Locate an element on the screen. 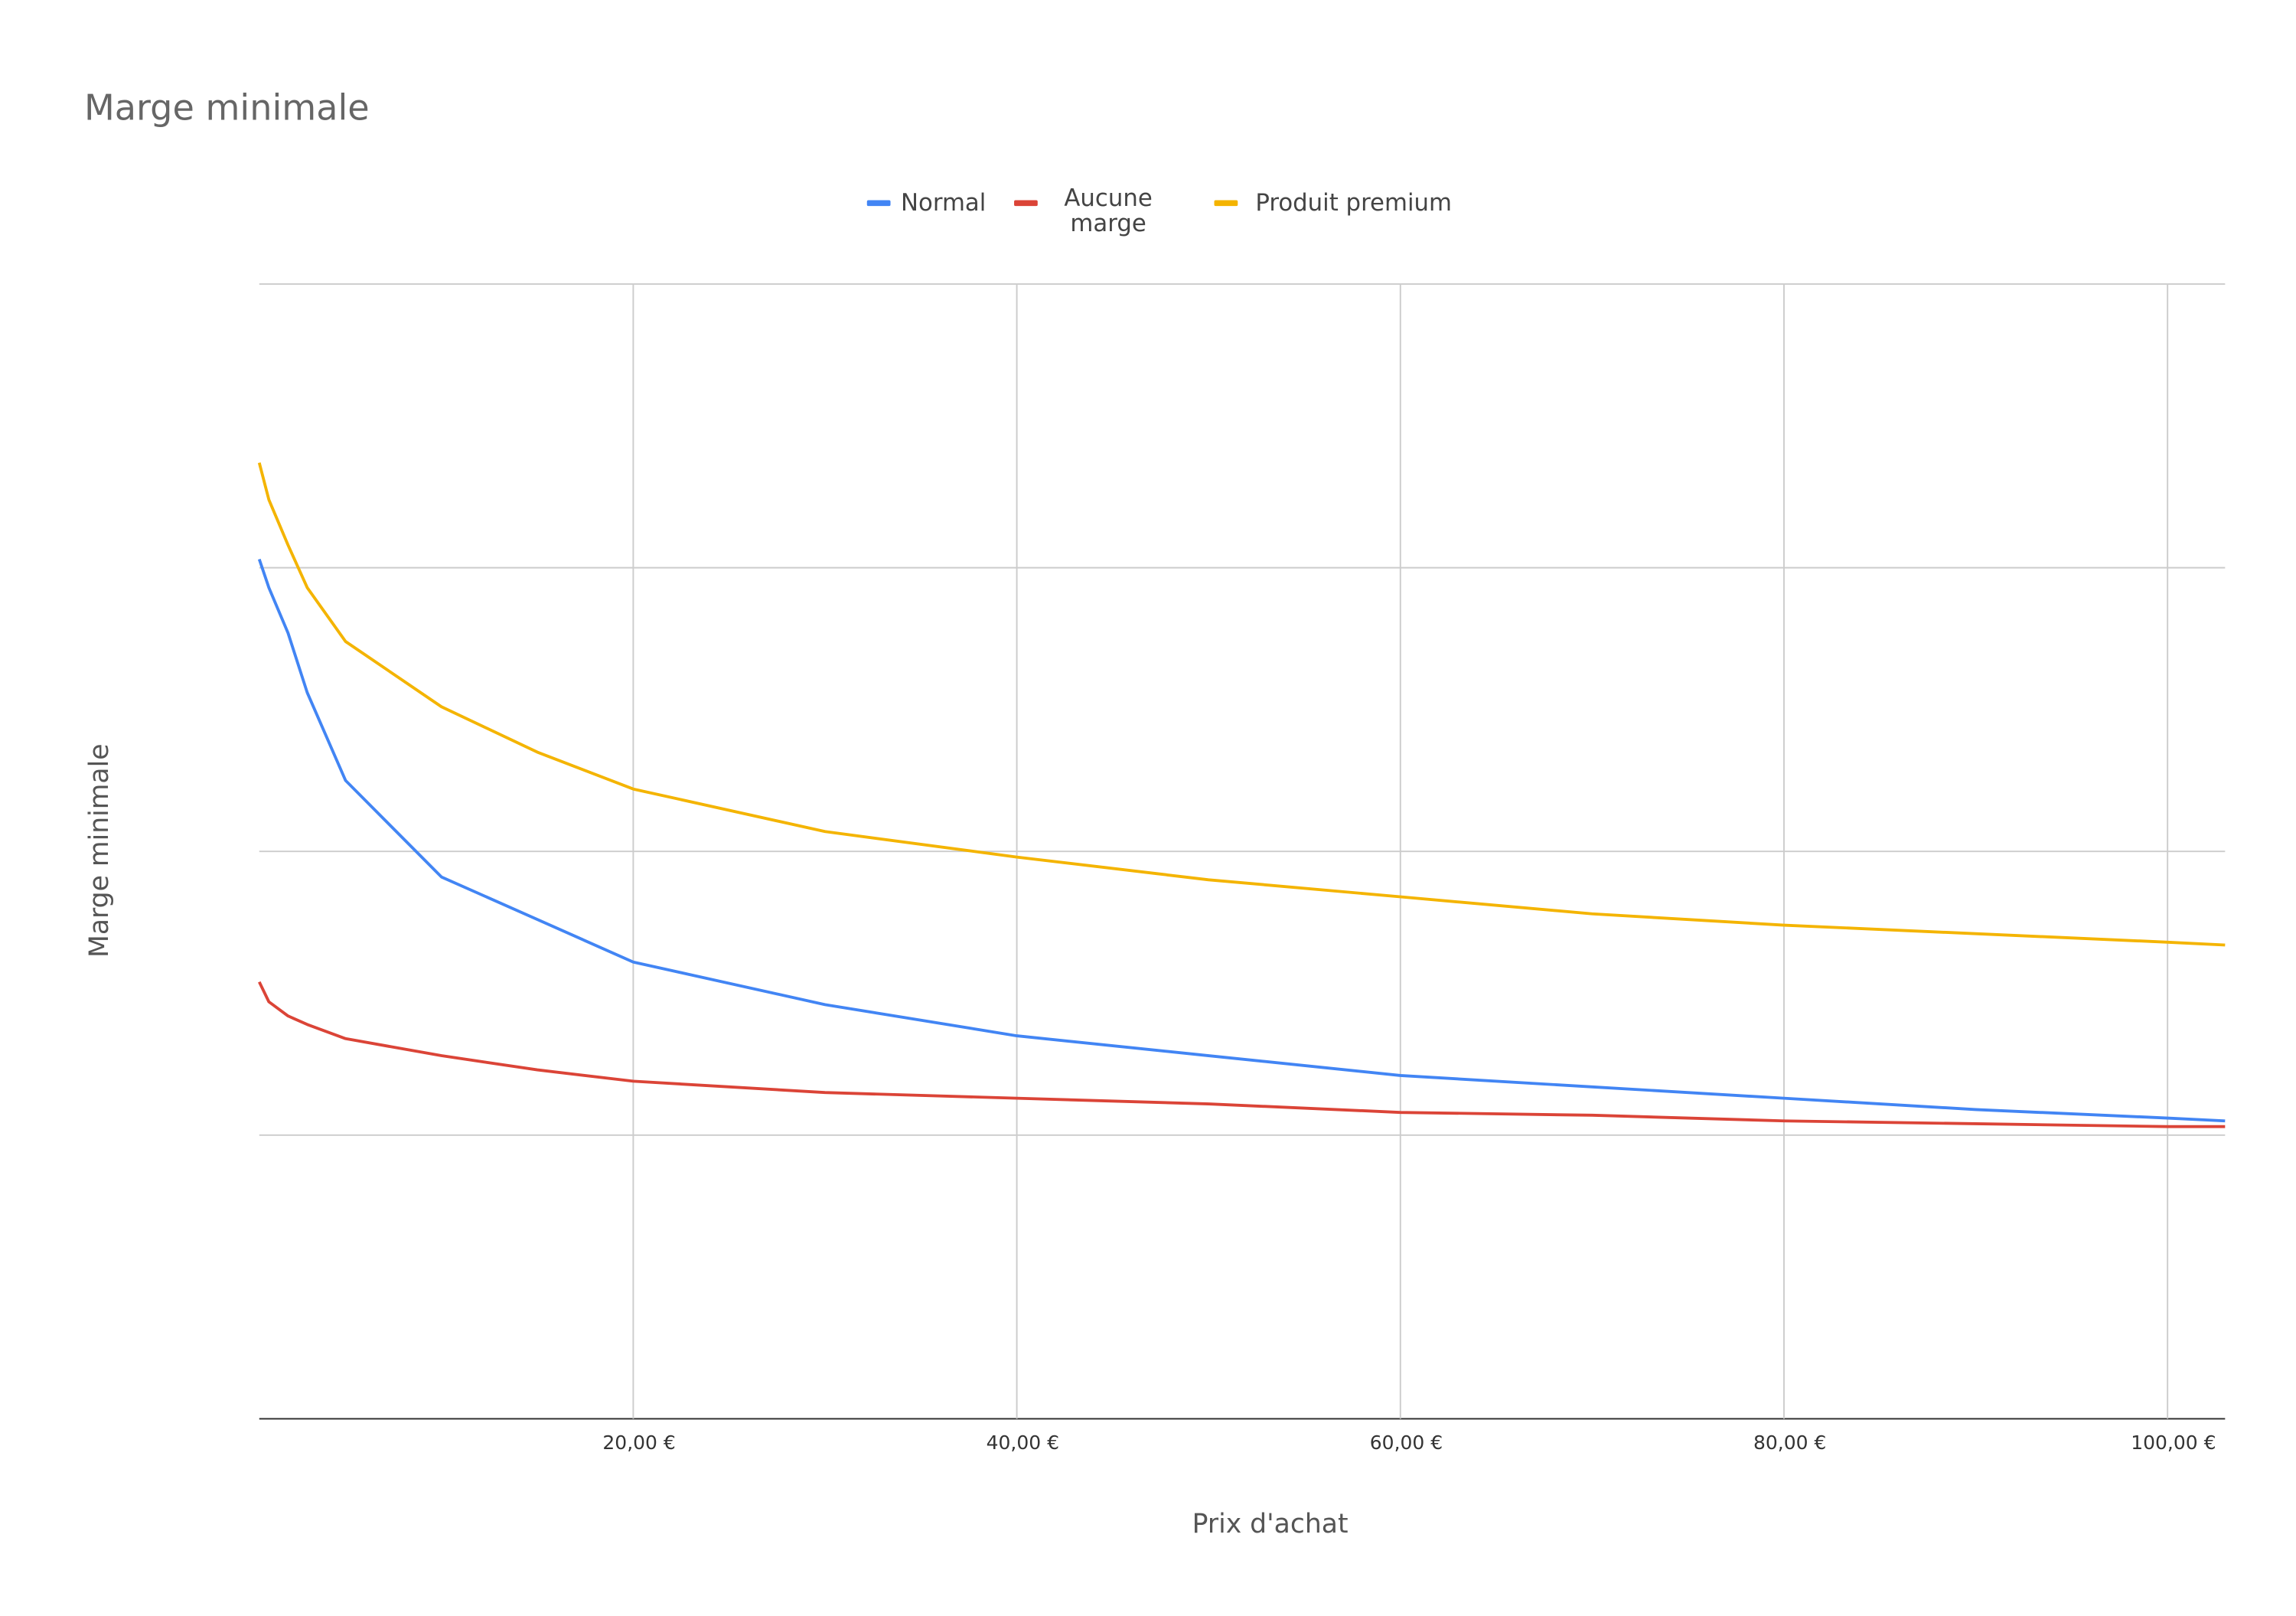 This screenshot has height=1616, width=2296. x-axis-title: Prix d'achat is located at coordinates (1270, 1524).